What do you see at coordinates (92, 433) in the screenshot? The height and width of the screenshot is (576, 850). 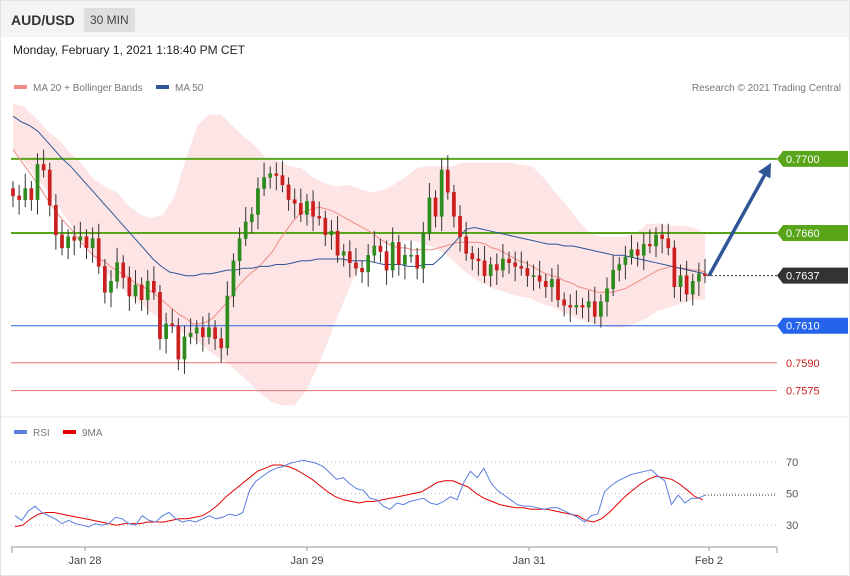 I see `rsi-ma-legend-label: 9MA` at bounding box center [92, 433].